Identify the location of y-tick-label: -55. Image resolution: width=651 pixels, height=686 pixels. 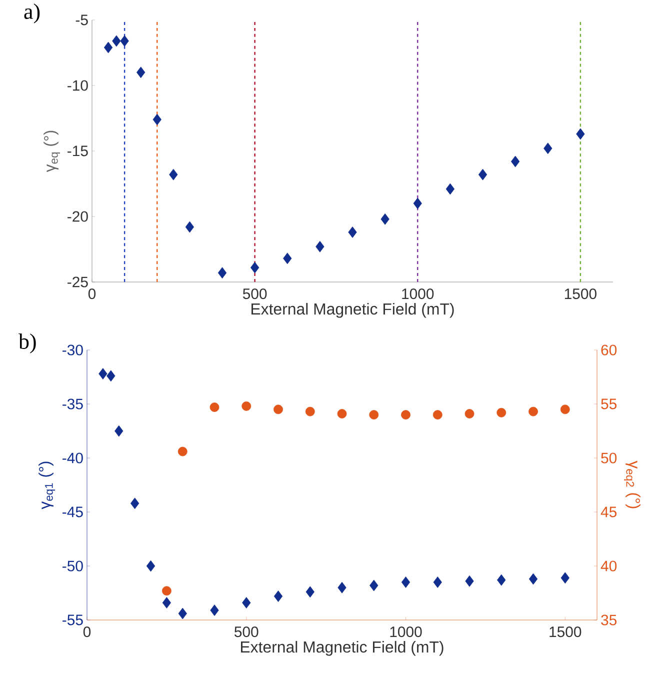
(72, 620).